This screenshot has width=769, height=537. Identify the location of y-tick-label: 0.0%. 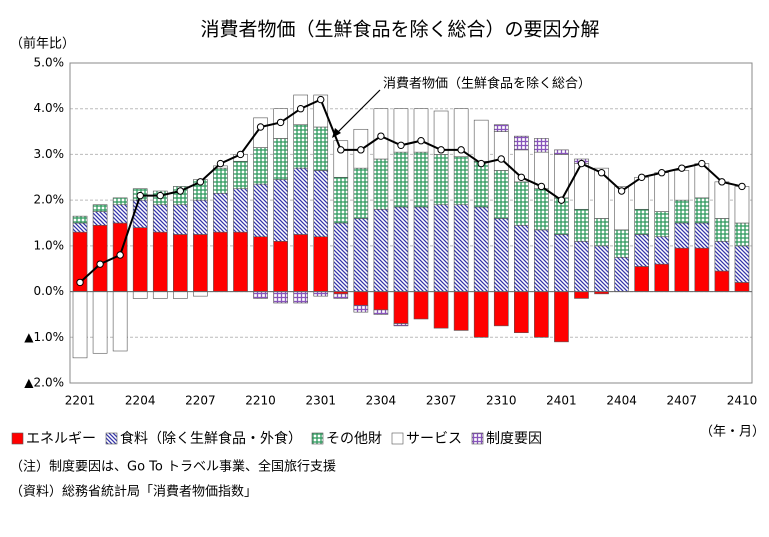
(49, 291).